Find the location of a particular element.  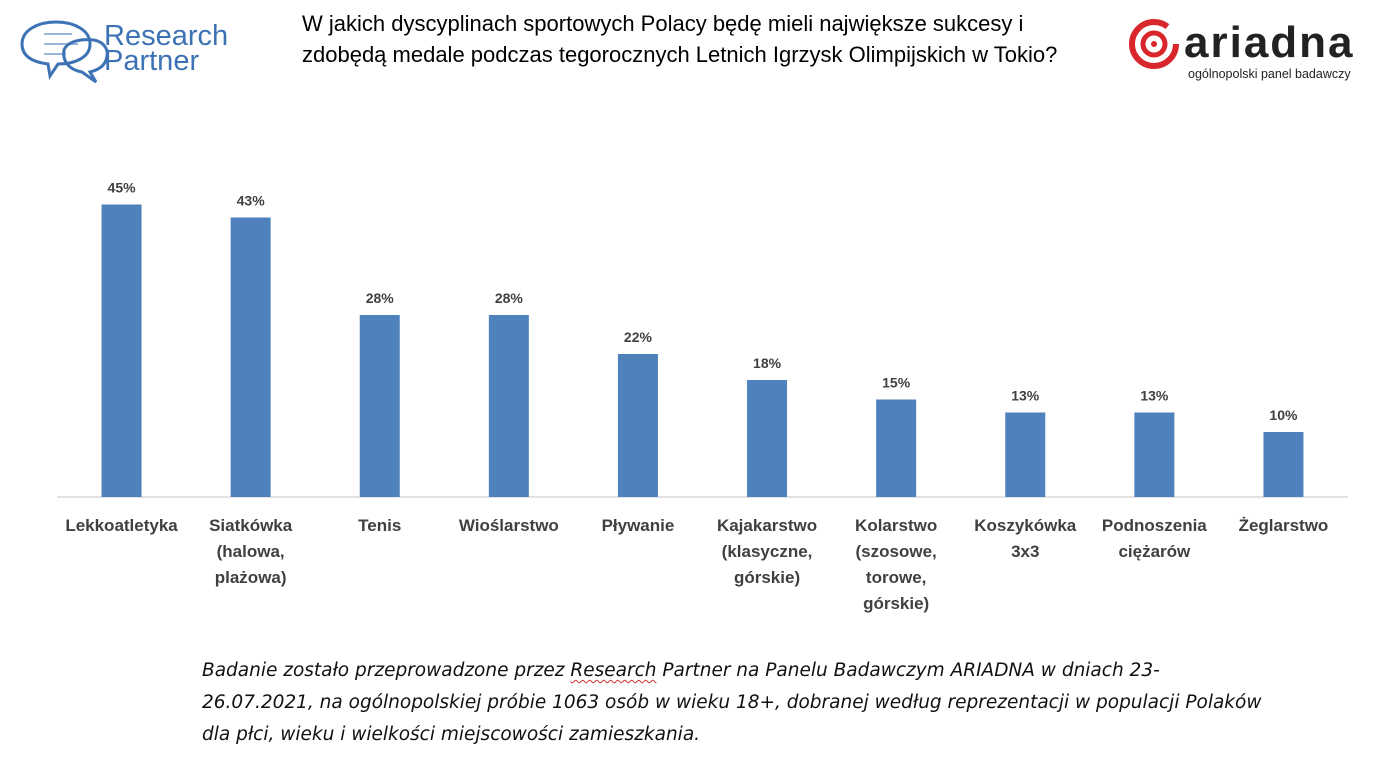

data-label: 18% is located at coordinates (767, 363).